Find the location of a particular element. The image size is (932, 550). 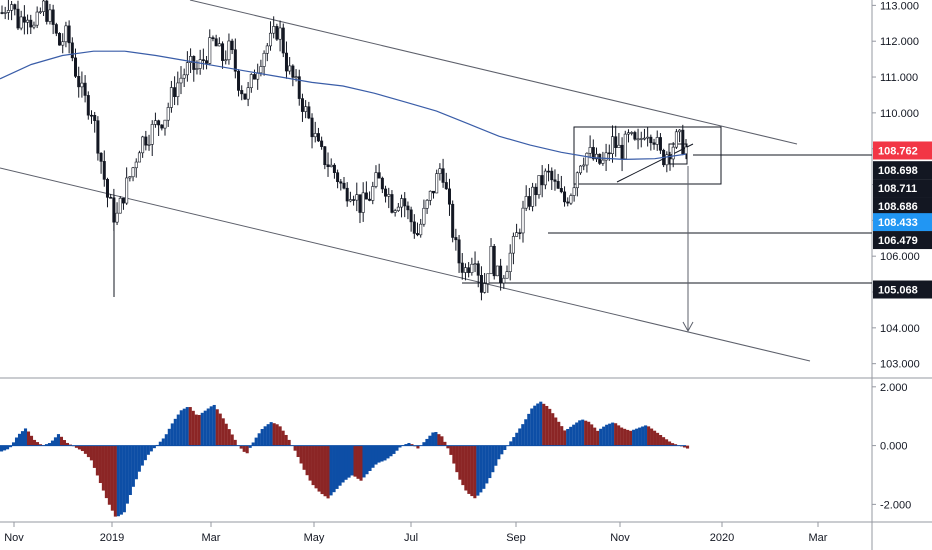

time-tick-label: Nov is located at coordinates (620, 538).